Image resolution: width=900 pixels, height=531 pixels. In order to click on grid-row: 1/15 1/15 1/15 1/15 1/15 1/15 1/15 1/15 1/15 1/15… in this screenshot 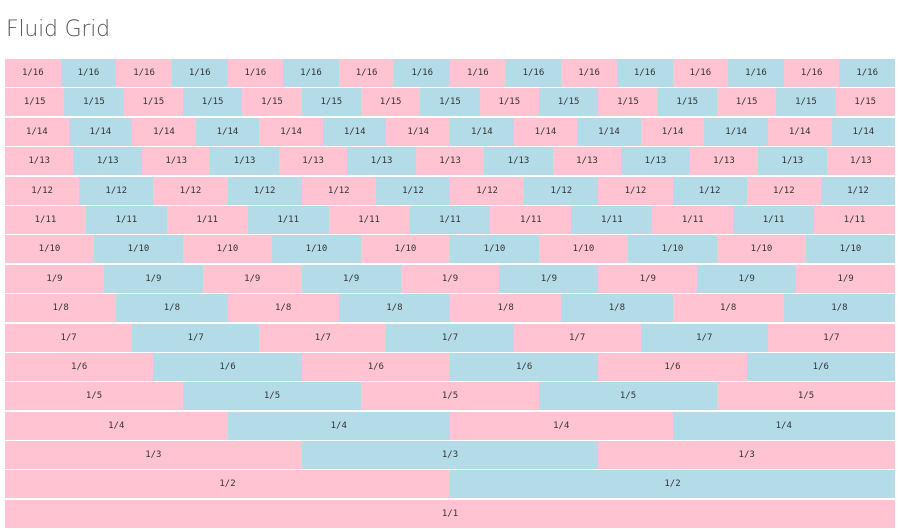, I will do `click(450, 102)`.